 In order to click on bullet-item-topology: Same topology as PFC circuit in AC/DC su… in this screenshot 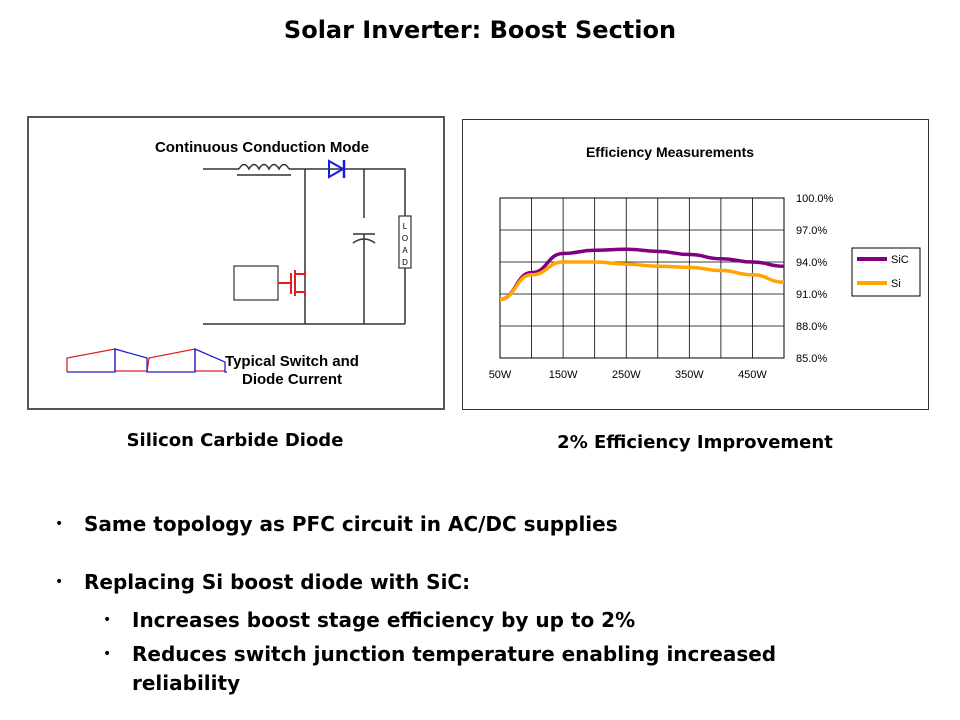, I will do `click(351, 524)`.